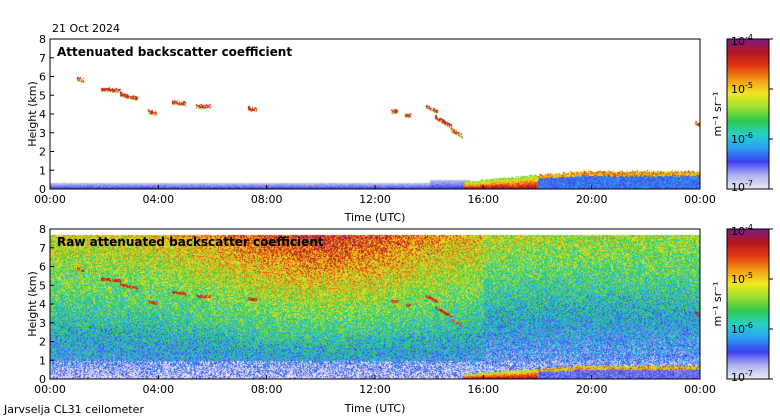  I want to click on y-axis-label-2: Height (km), so click(32, 304).